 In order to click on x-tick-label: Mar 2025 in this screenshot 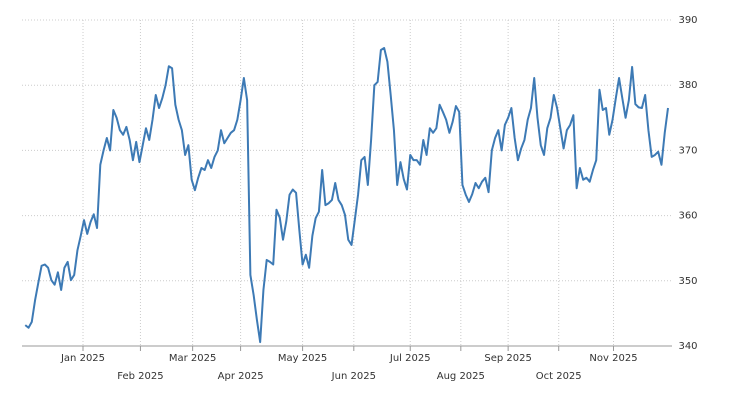, I will do `click(193, 358)`.